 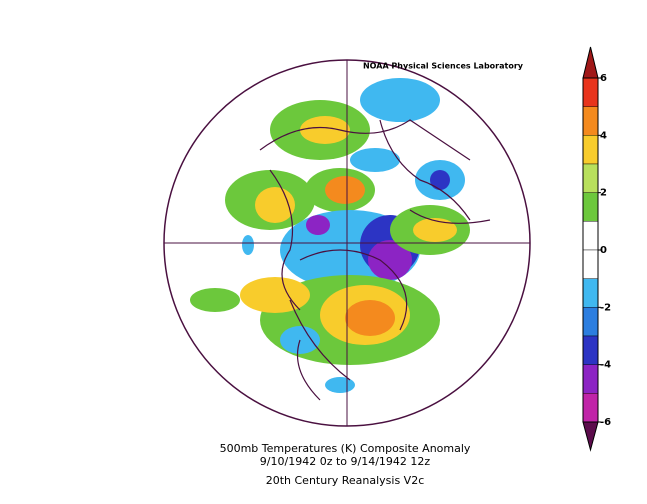 I want to click on colorbar-tick-label: 2, so click(x=603, y=193).